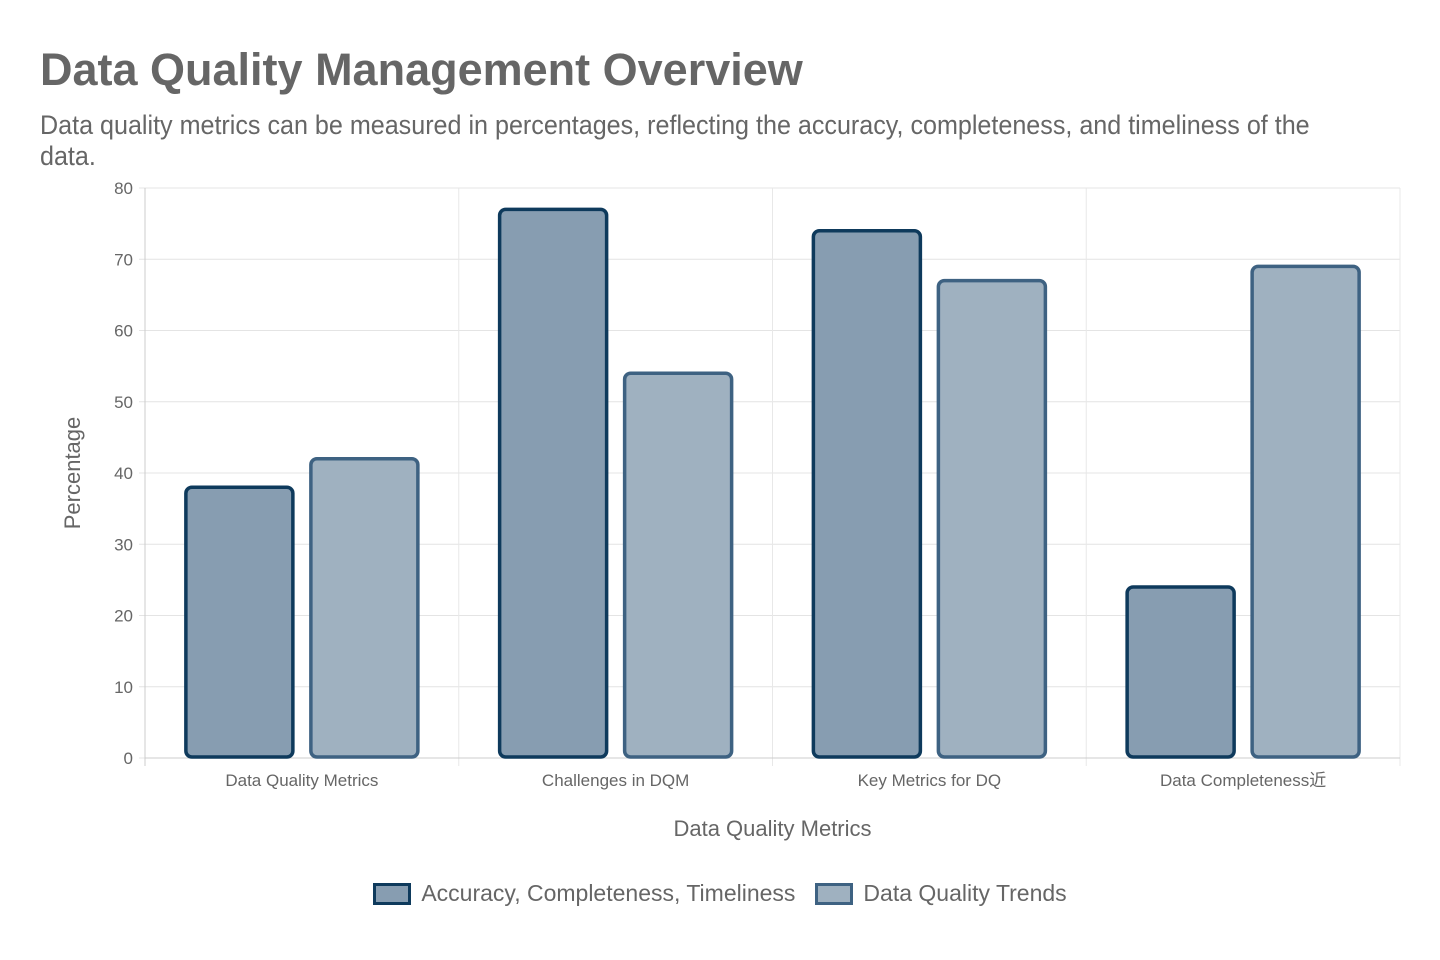  What do you see at coordinates (123, 473) in the screenshot?
I see `y-tick-label: 40` at bounding box center [123, 473].